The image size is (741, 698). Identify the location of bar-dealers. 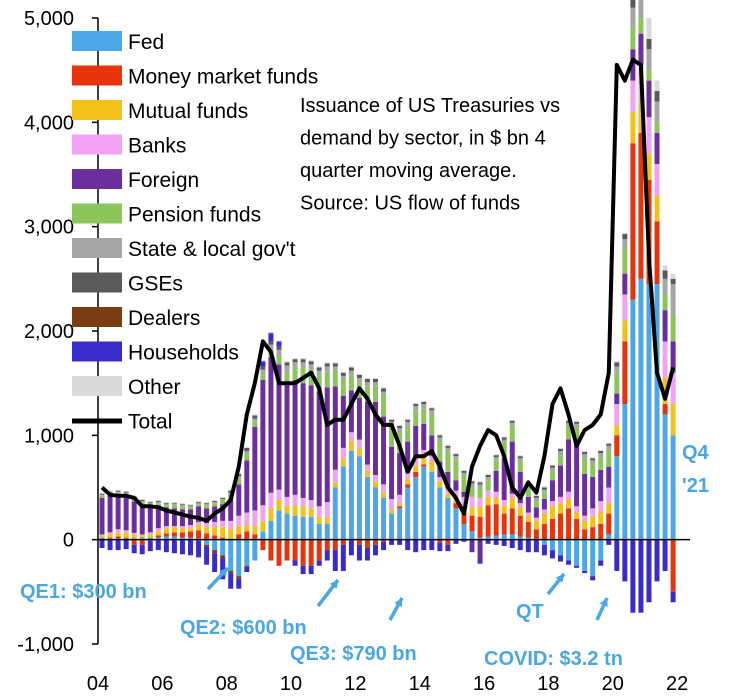
(215, 552).